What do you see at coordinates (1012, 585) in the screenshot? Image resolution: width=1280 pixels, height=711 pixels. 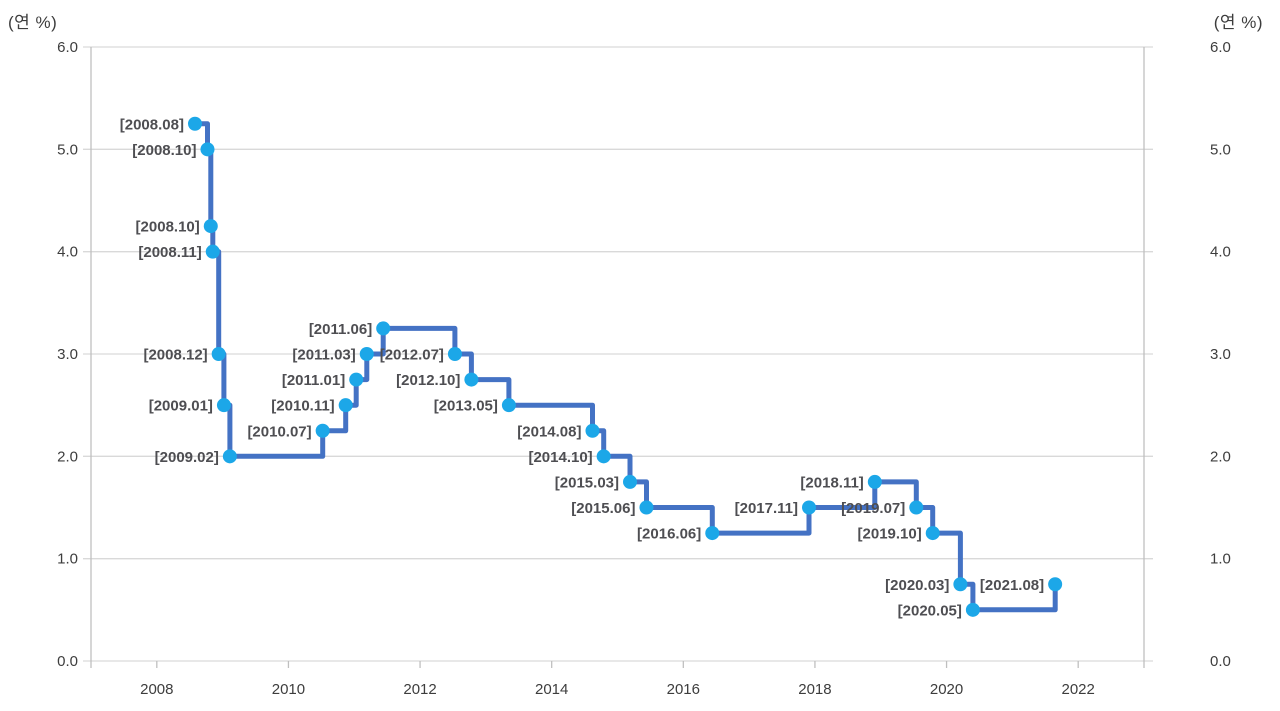 I see `data-point-label: [2021.08]` at bounding box center [1012, 585].